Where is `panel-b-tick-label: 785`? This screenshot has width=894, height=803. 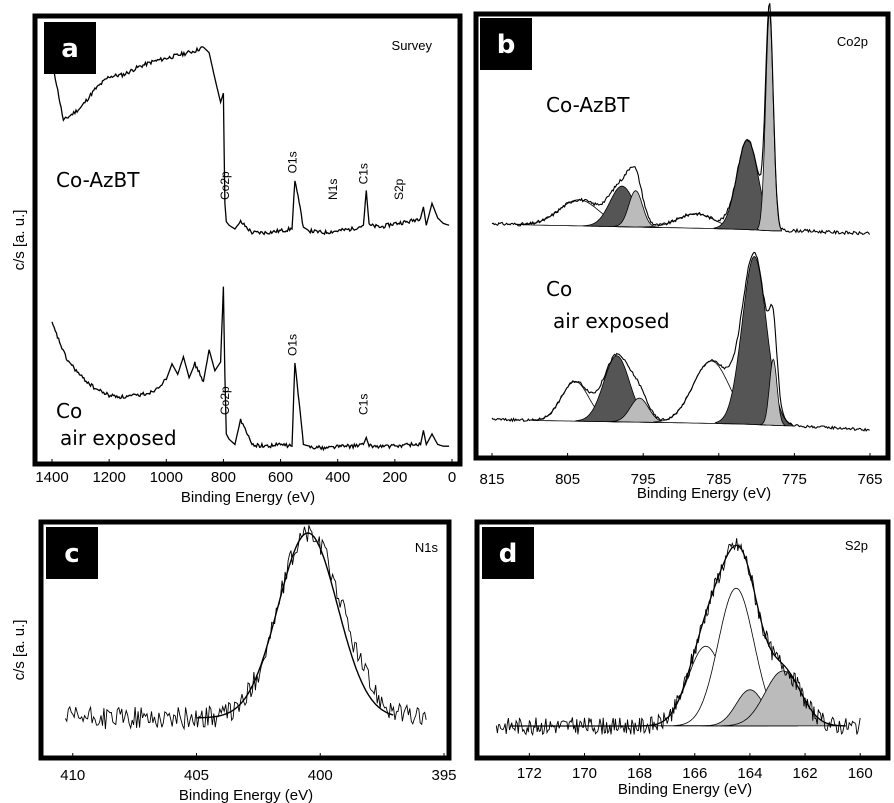 panel-b-tick-label: 785 is located at coordinates (718, 479).